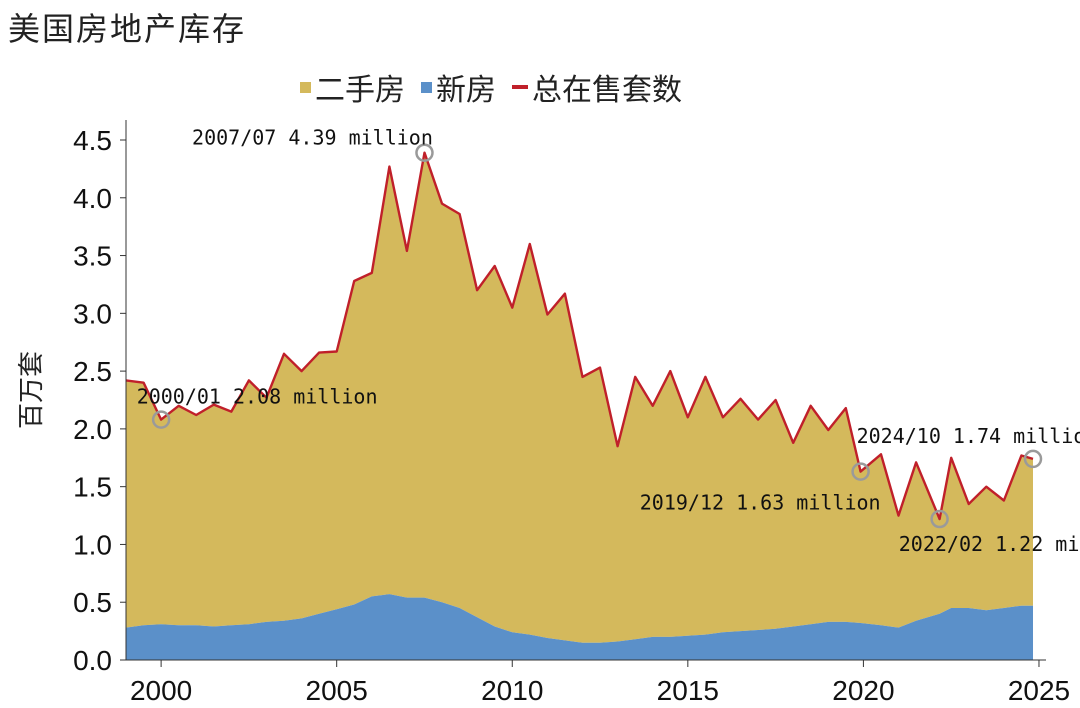 Image resolution: width=1080 pixels, height=708 pixels. Describe the element at coordinates (863, 690) in the screenshot. I see `x-tick-label: 2020` at that location.